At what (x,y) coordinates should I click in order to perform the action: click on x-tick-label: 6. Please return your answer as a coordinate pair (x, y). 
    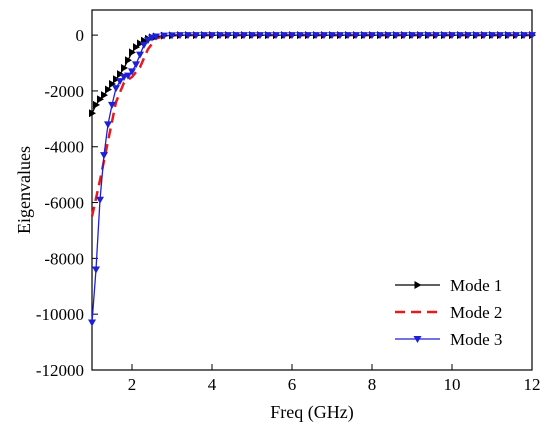
    Looking at the image, I should click on (292, 384).